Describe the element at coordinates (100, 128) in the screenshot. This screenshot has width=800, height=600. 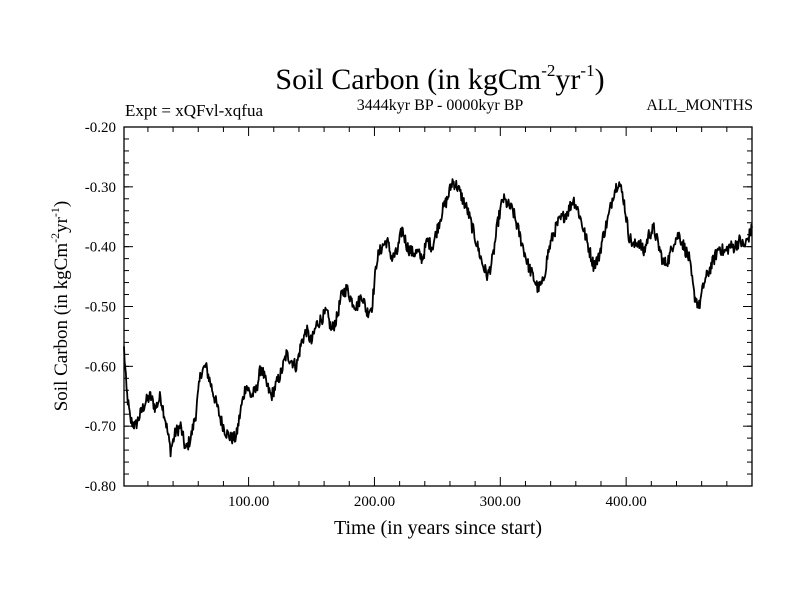
I see `y-tick-label: -0.20` at that location.